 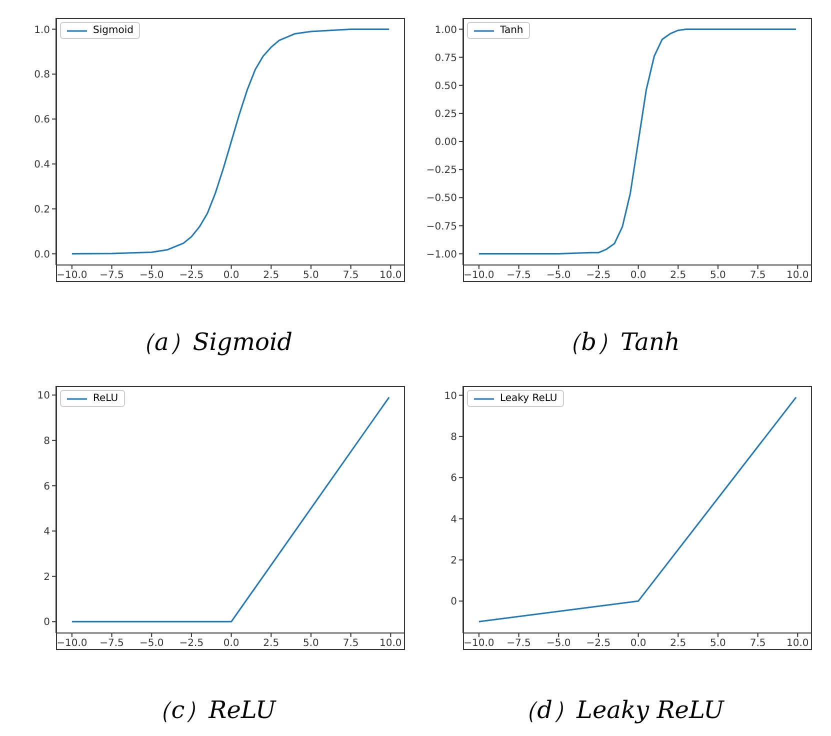 What do you see at coordinates (445, 114) in the screenshot?
I see `y-tick-label: 0.25` at bounding box center [445, 114].